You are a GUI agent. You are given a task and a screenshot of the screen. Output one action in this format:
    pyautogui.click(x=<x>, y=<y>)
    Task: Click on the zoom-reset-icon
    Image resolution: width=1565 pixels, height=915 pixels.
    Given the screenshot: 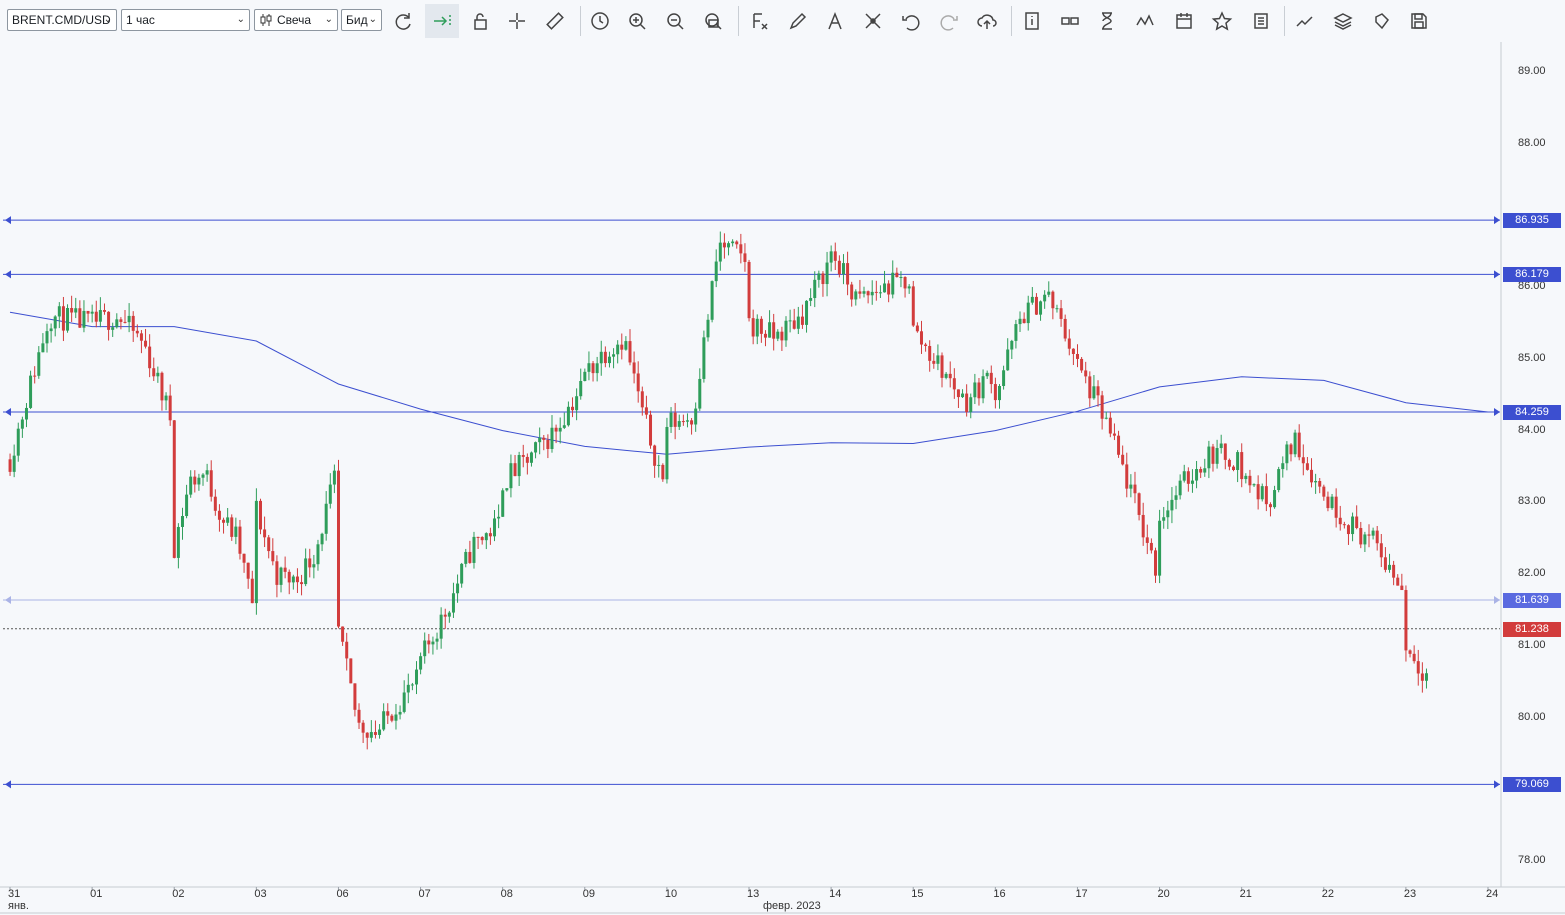 What is the action you would take?
    pyautogui.click(x=713, y=21)
    